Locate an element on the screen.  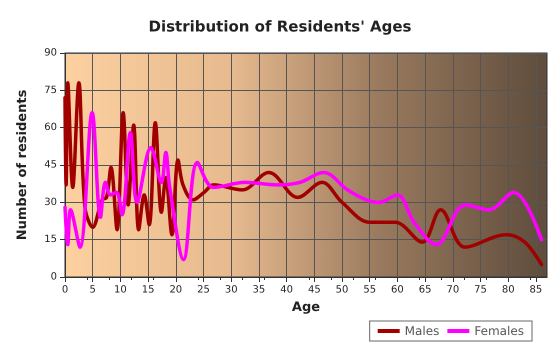
x-tick-label: 75 is located at coordinates (480, 290).